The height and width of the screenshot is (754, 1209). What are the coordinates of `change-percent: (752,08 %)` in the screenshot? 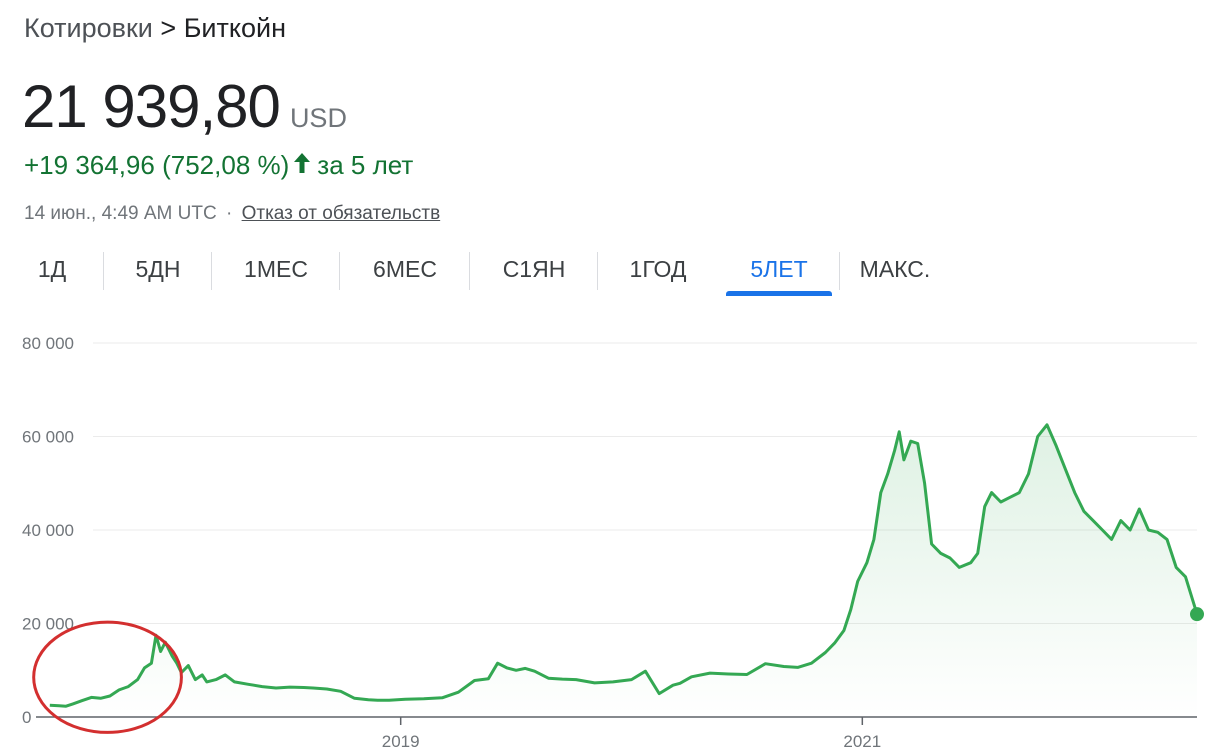 It's located at (226, 165).